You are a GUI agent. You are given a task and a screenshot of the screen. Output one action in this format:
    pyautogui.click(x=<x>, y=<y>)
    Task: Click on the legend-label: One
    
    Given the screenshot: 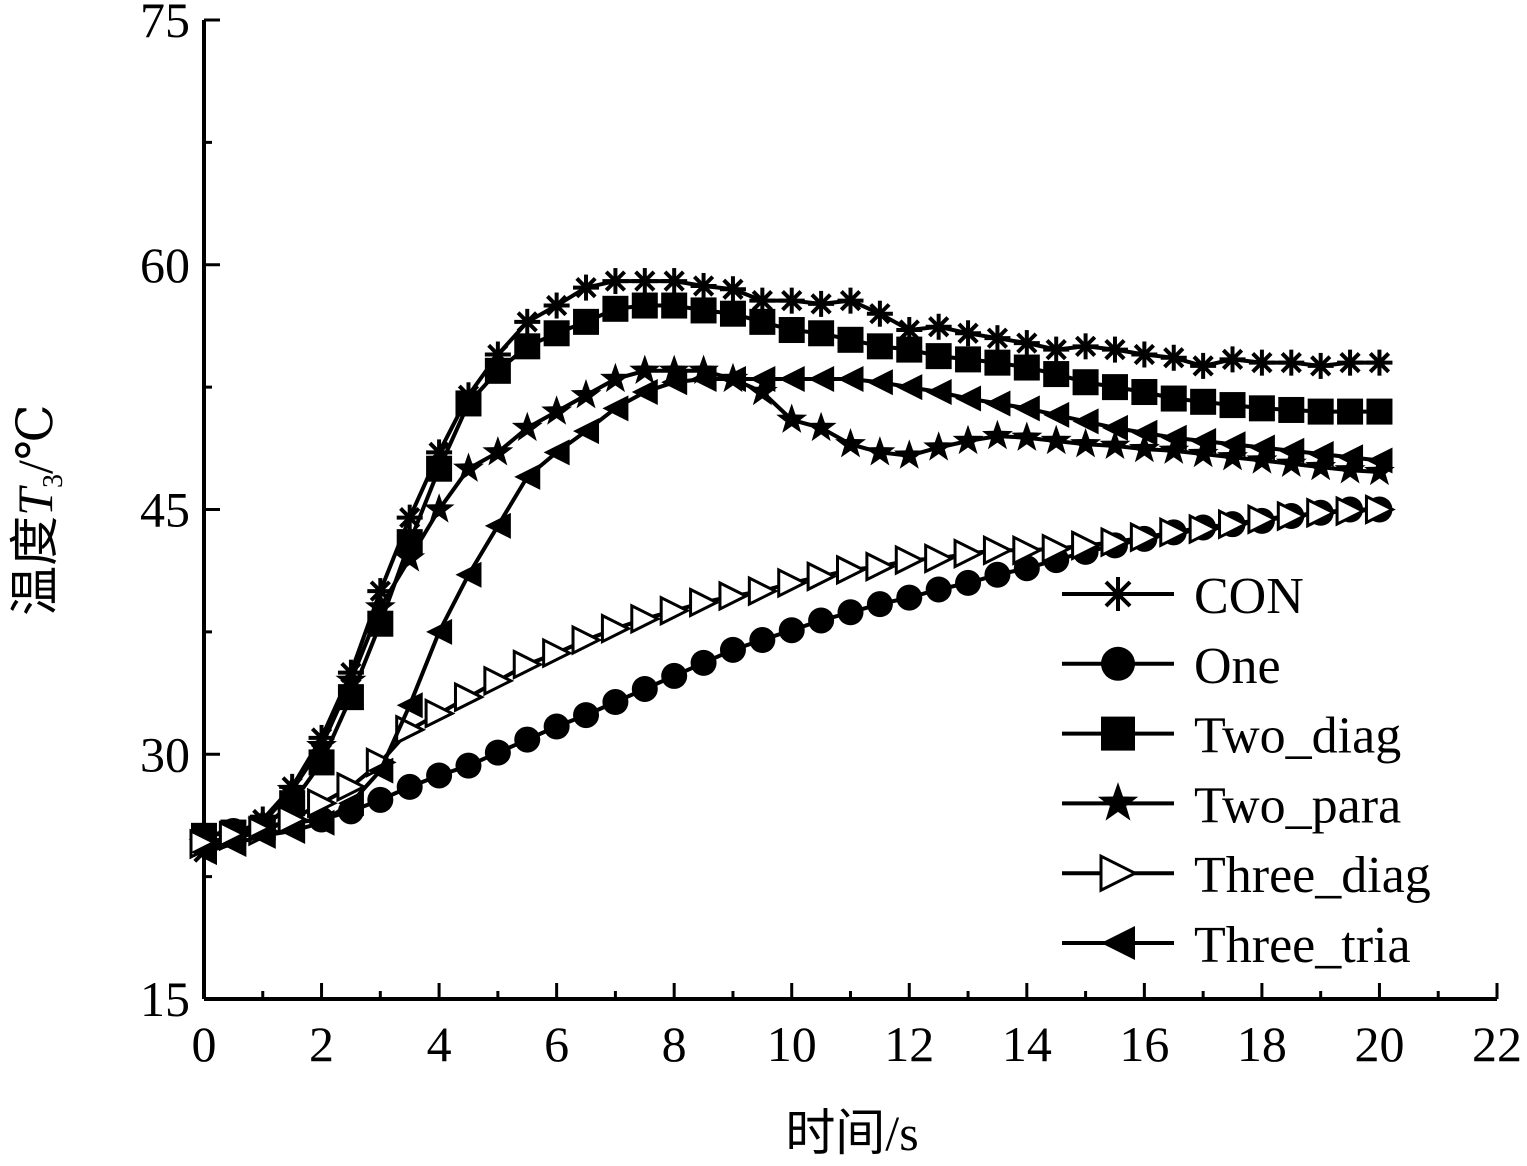 What is the action you would take?
    pyautogui.click(x=1237, y=666)
    